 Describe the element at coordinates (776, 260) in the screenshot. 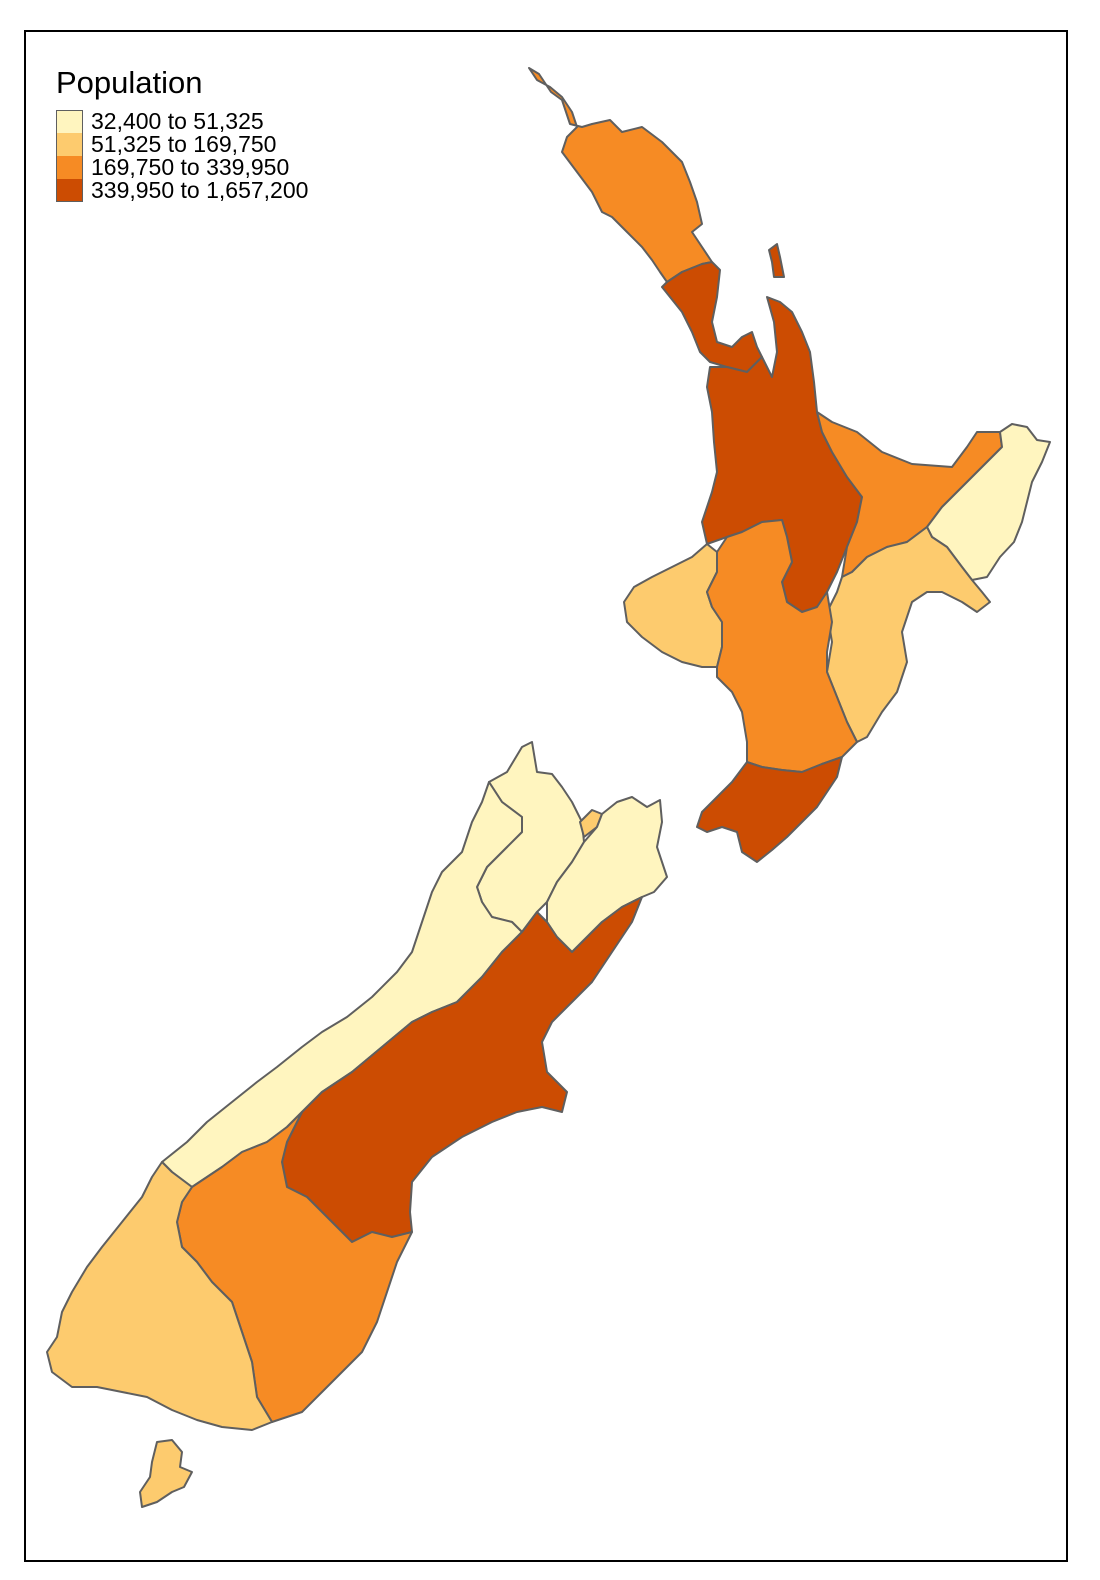

I see `region-auckland-island-a` at that location.